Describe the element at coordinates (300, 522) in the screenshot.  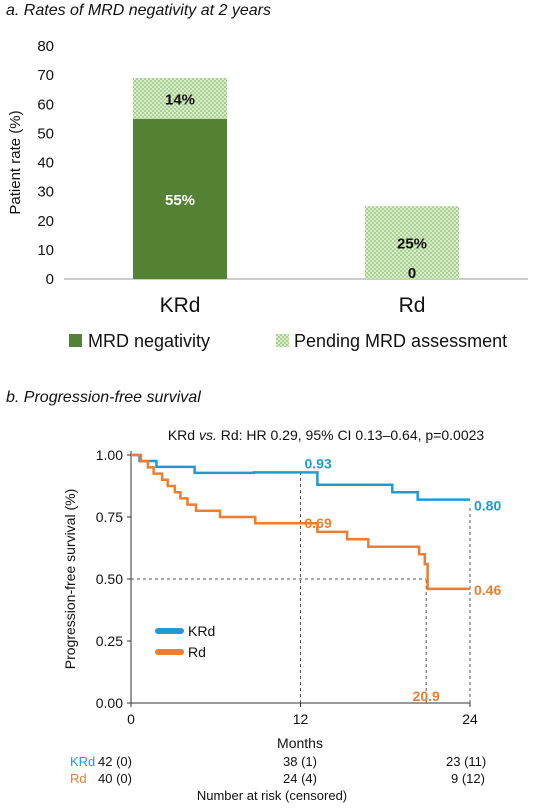
I see `line-rd` at that location.